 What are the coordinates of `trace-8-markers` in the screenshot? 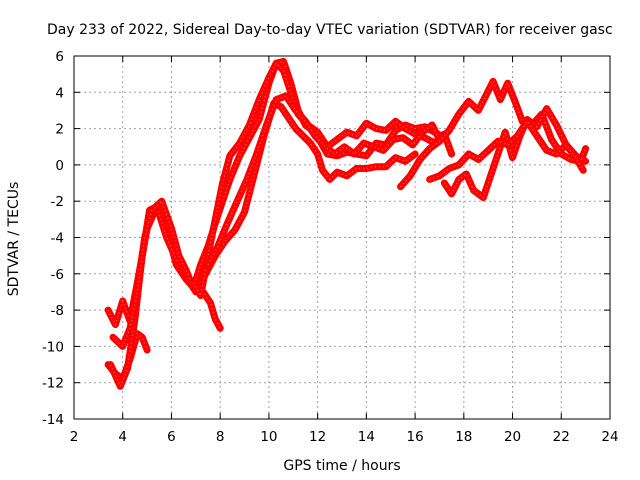 It's located at (514, 153).